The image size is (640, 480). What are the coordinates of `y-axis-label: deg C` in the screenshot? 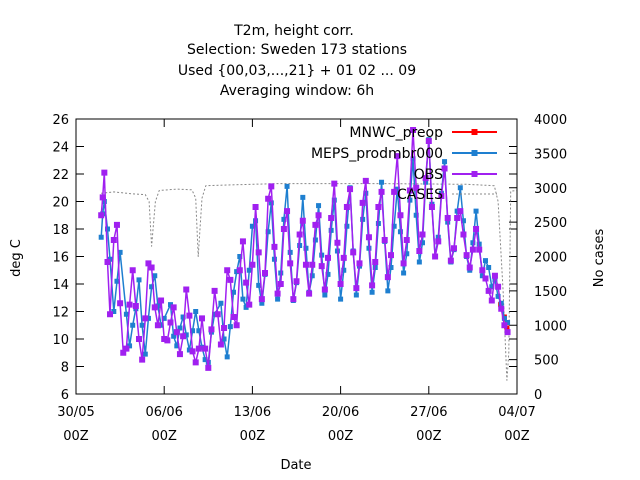 It's located at (16, 258).